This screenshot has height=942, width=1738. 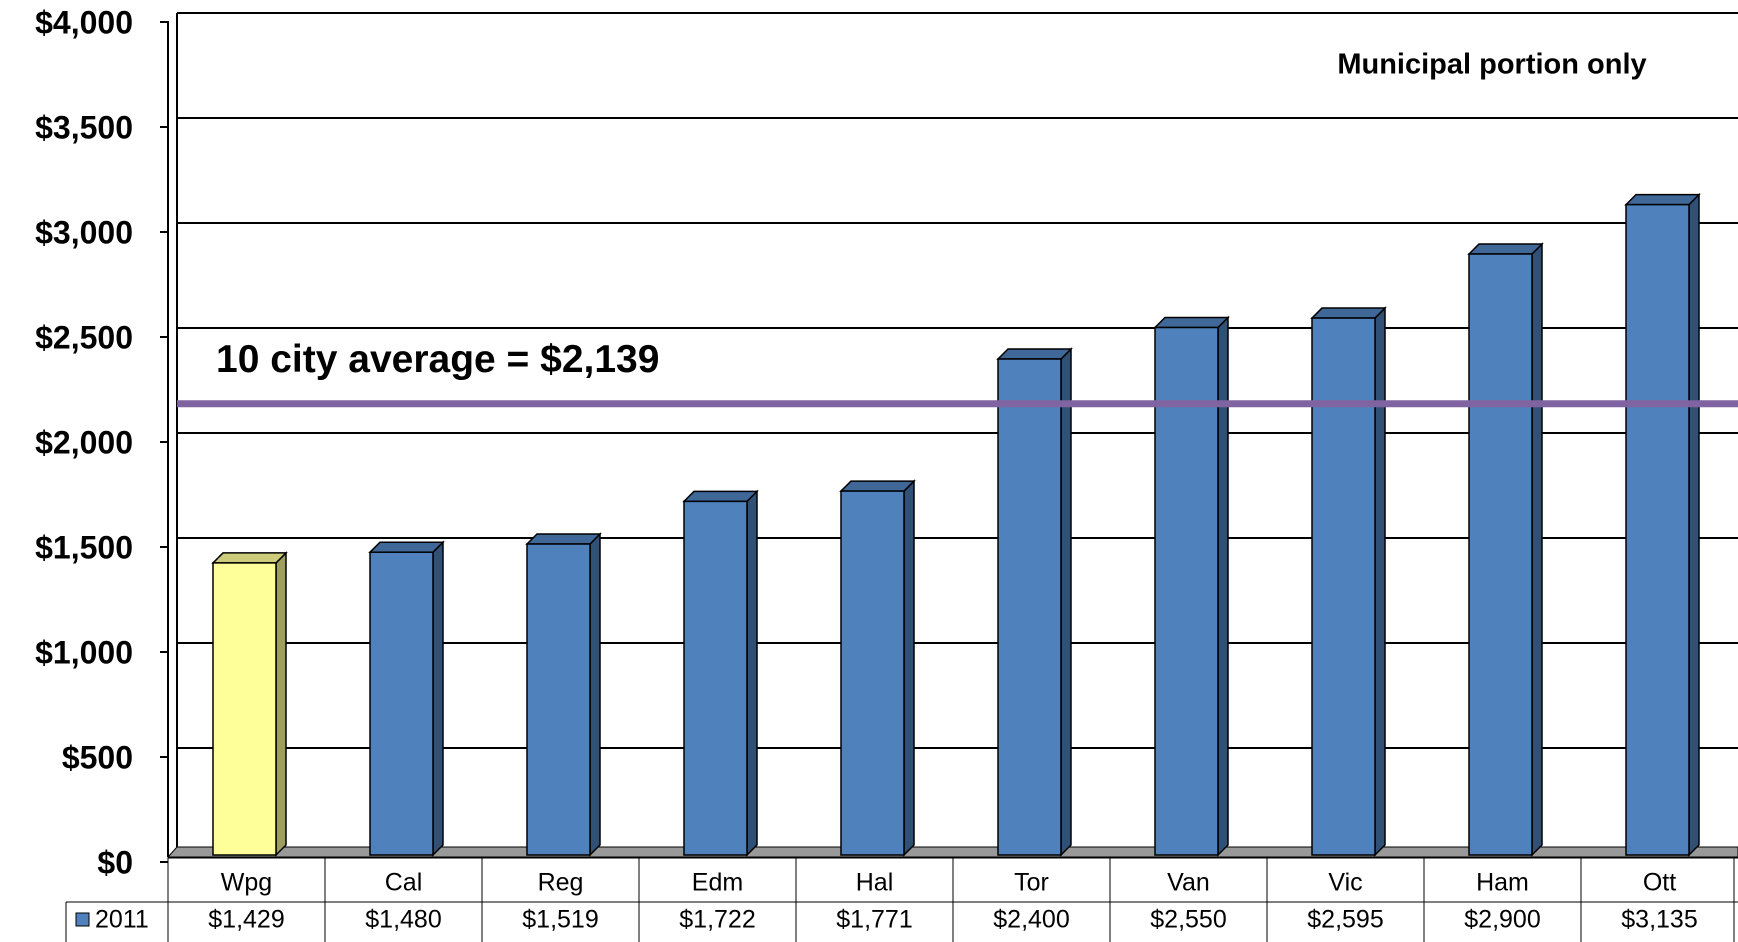 I want to click on value-label: $3,135, so click(x=1659, y=920).